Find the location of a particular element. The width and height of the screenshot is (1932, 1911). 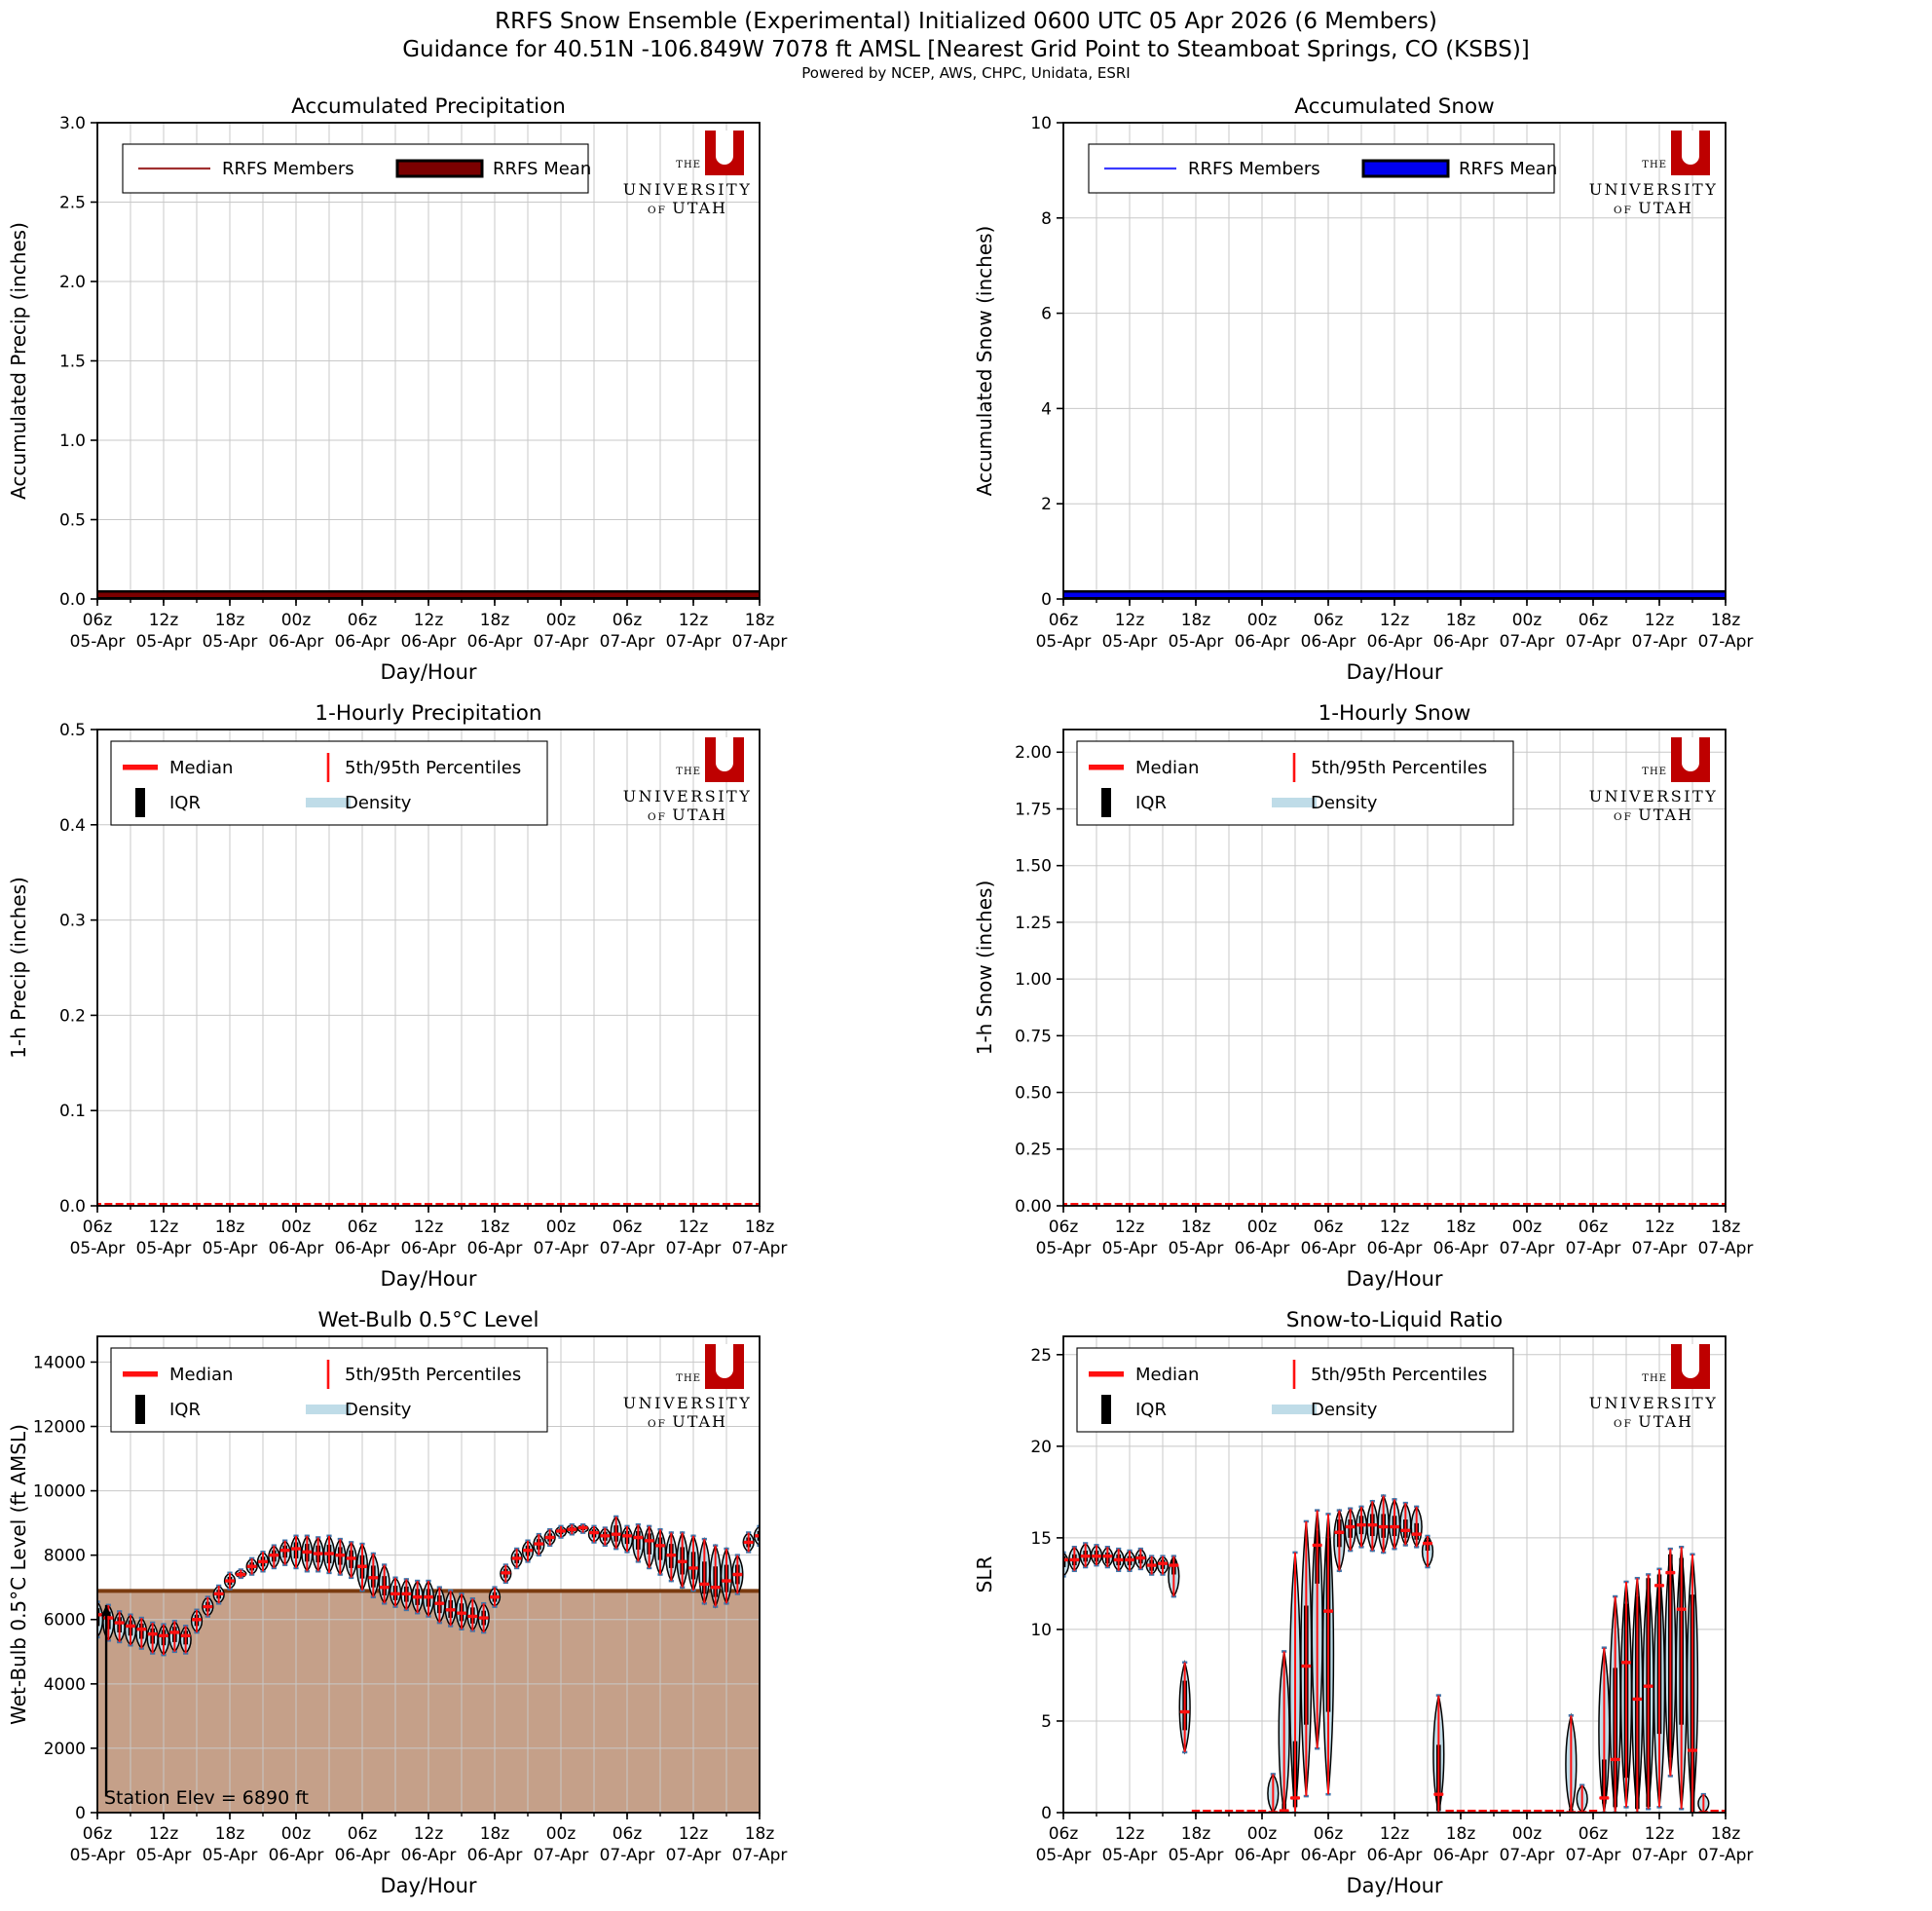

legend-median-label: Median is located at coordinates (1167, 768).